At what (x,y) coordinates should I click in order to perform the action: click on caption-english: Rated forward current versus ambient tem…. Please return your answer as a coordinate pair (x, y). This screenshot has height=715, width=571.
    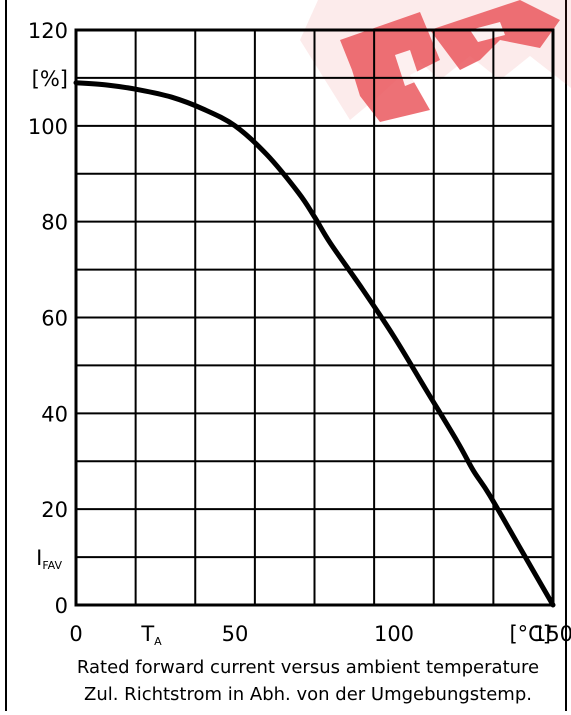
    Looking at the image, I should click on (308, 667).